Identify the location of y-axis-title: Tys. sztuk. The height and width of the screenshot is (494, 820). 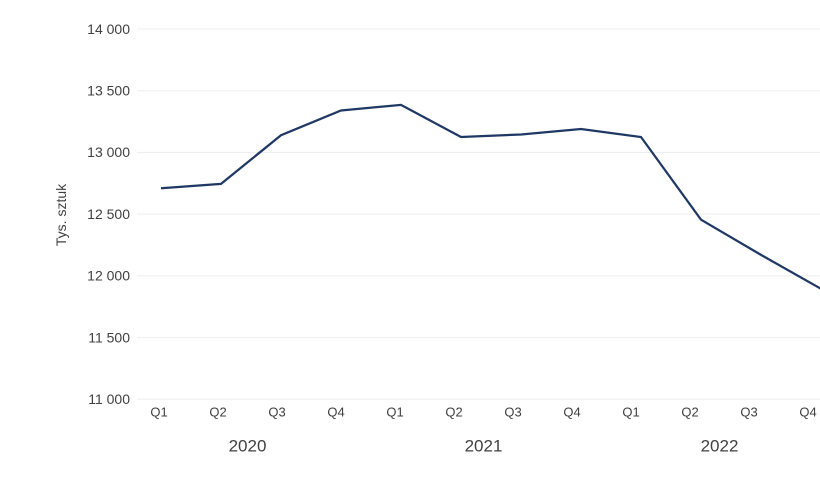
(61, 215).